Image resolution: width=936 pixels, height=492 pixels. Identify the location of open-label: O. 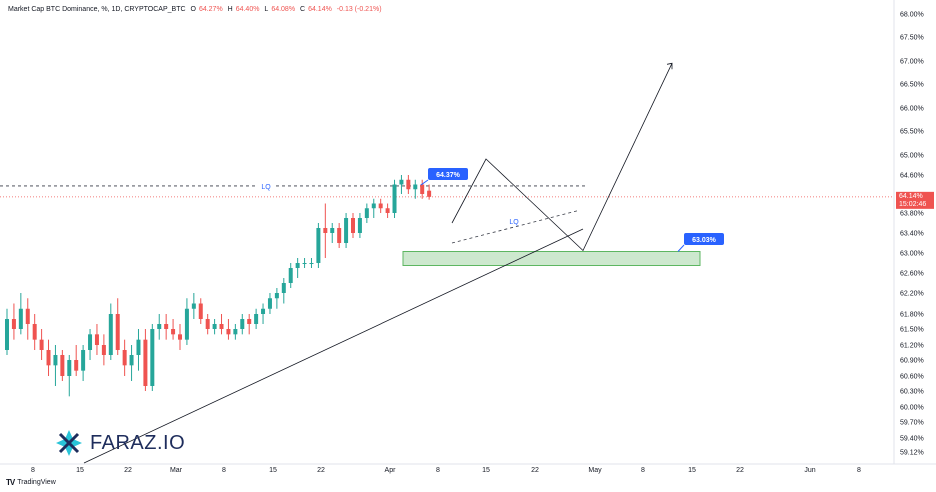
(193, 9).